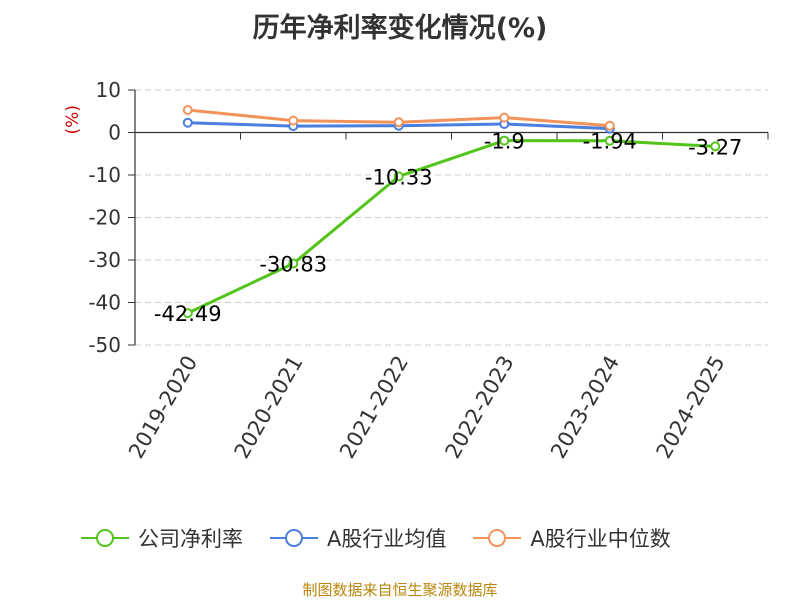 Image resolution: width=800 pixels, height=600 pixels. I want to click on legend-item-industry-median: A股行业中位数, so click(571, 538).